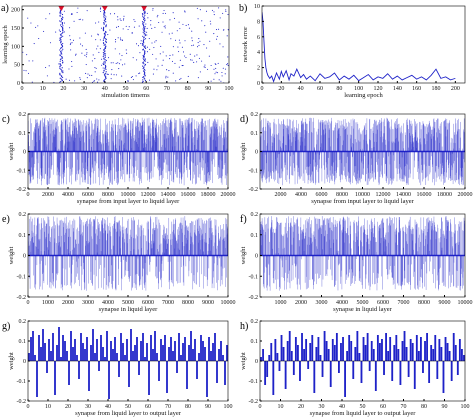 This screenshot has width=474, height=419. I want to click on x-tick-label: 60, so click(146, 89).